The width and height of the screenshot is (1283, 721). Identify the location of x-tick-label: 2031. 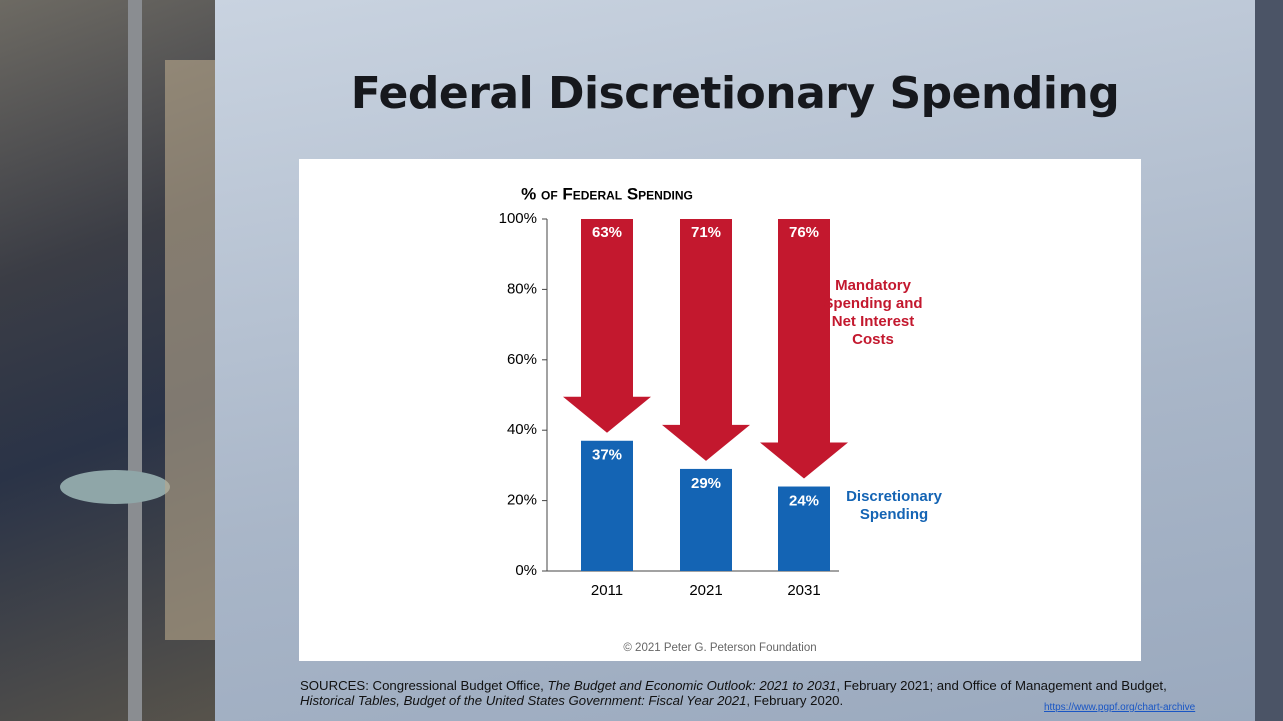
(803, 590).